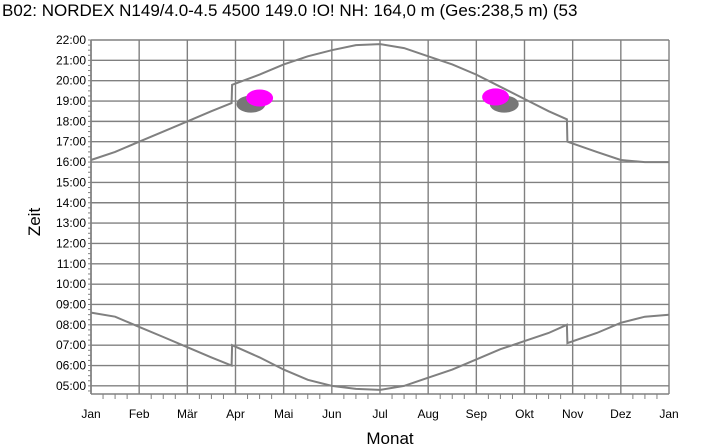 The height and width of the screenshot is (447, 706). Describe the element at coordinates (379, 414) in the screenshot. I see `x-tick-label: Jul` at that location.